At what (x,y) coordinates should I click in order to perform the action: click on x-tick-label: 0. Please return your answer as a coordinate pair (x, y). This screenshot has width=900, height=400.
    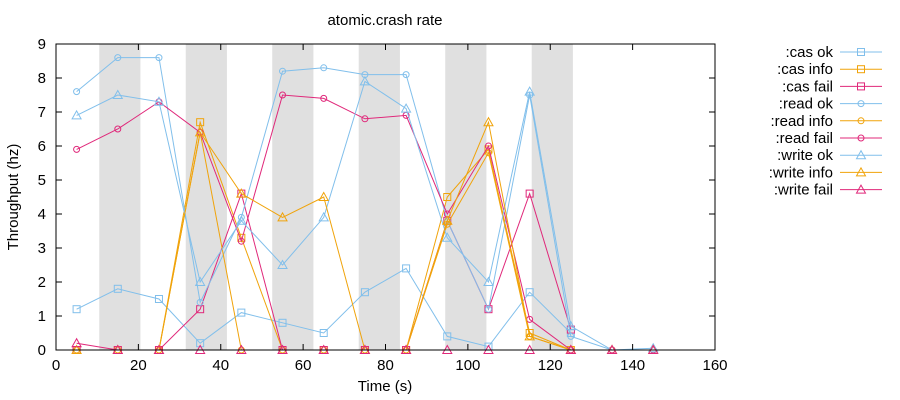
    Looking at the image, I should click on (56, 365).